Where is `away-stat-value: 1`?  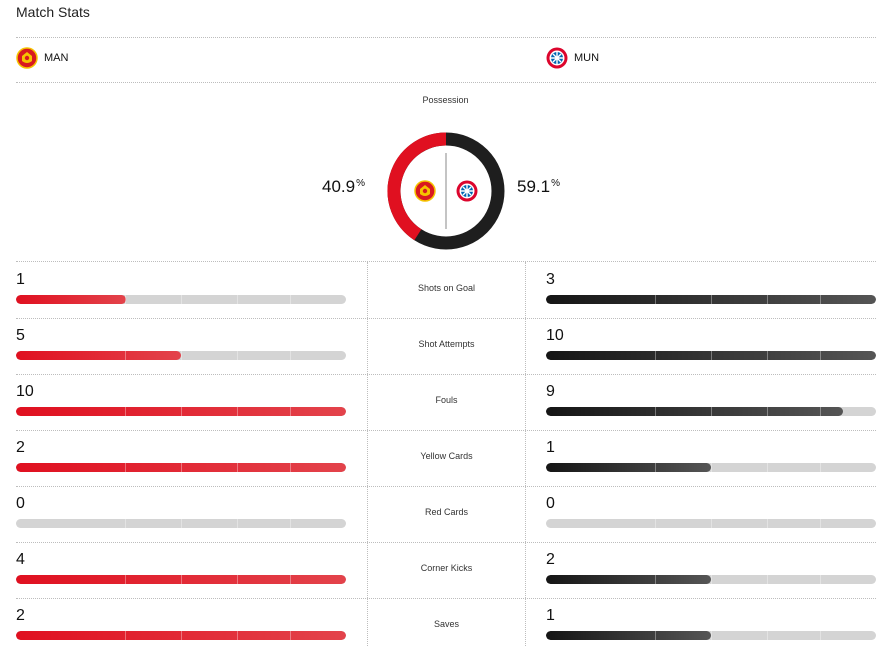 away-stat-value: 1 is located at coordinates (550, 447).